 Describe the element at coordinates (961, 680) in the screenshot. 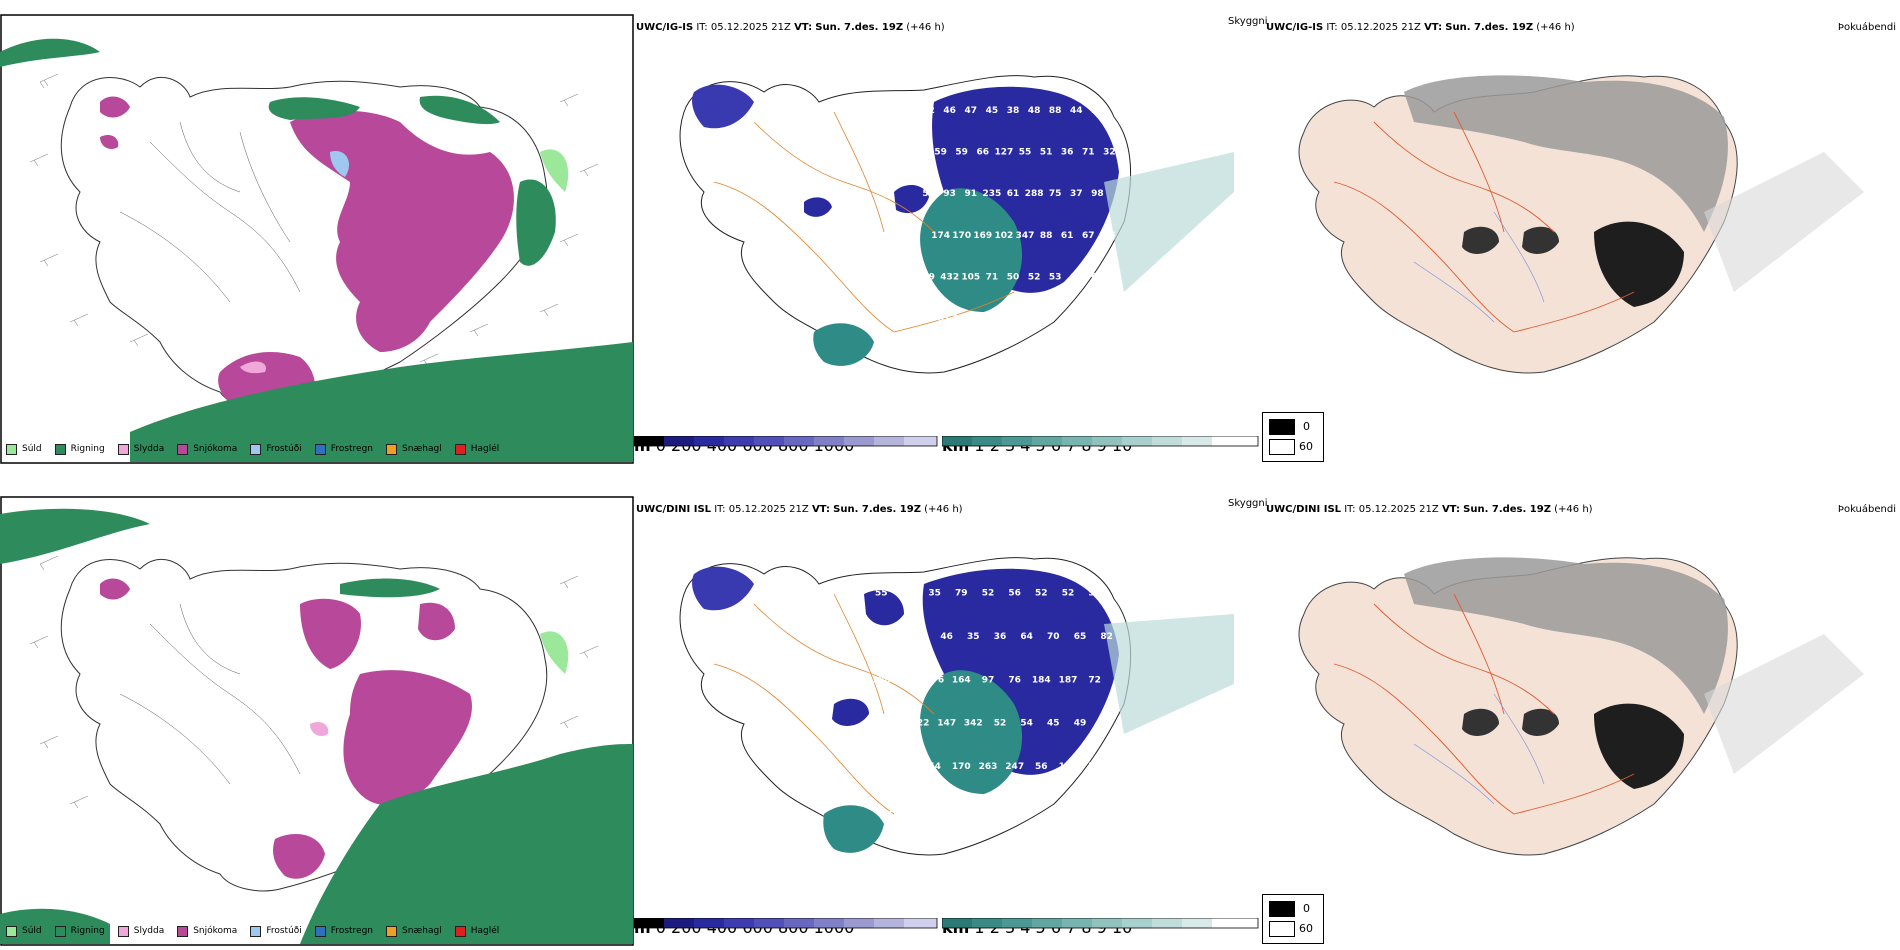

I see `cloud-base-label: 164` at that location.